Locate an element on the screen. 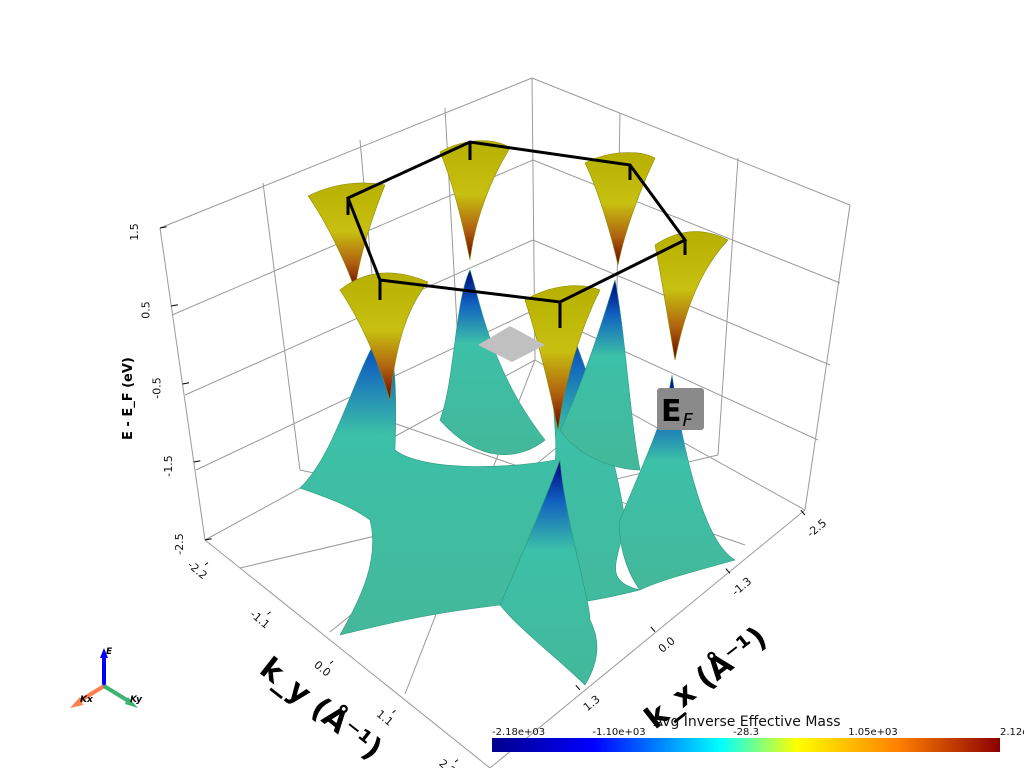 The height and width of the screenshot is (768, 1024). z-axis-tick-label: 1.5 is located at coordinates (134, 232).